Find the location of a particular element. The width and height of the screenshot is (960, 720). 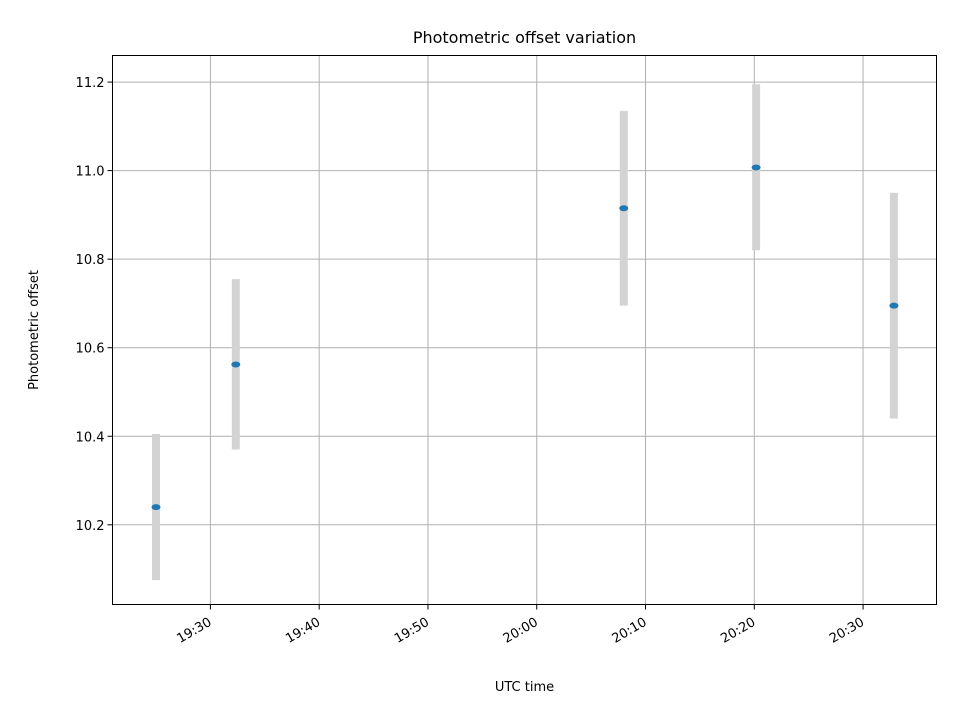

y-tick-label: 10.6 is located at coordinates (90, 349).